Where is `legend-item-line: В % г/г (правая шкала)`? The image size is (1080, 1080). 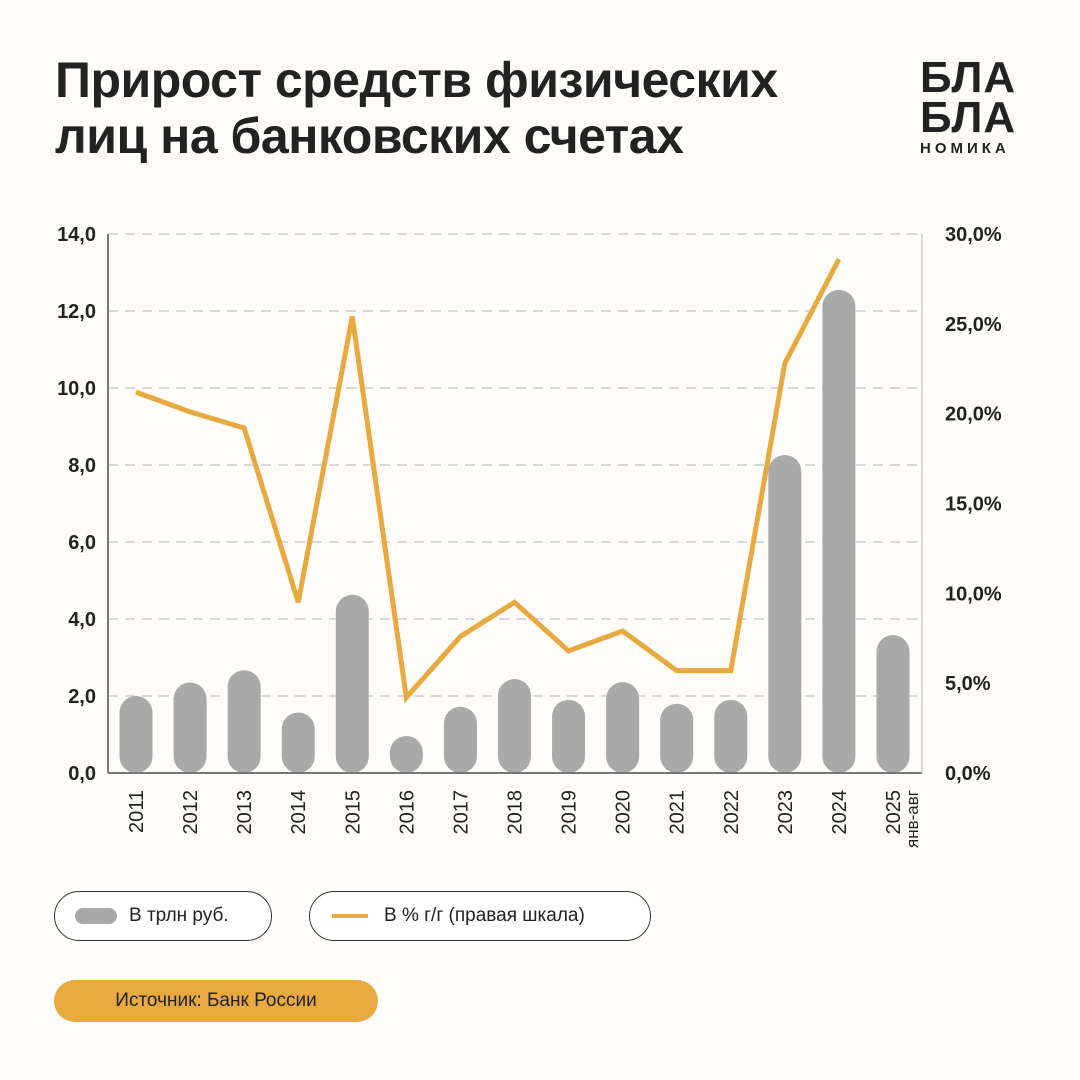
legend-item-line: В % г/г (правая шкала) is located at coordinates (480, 916).